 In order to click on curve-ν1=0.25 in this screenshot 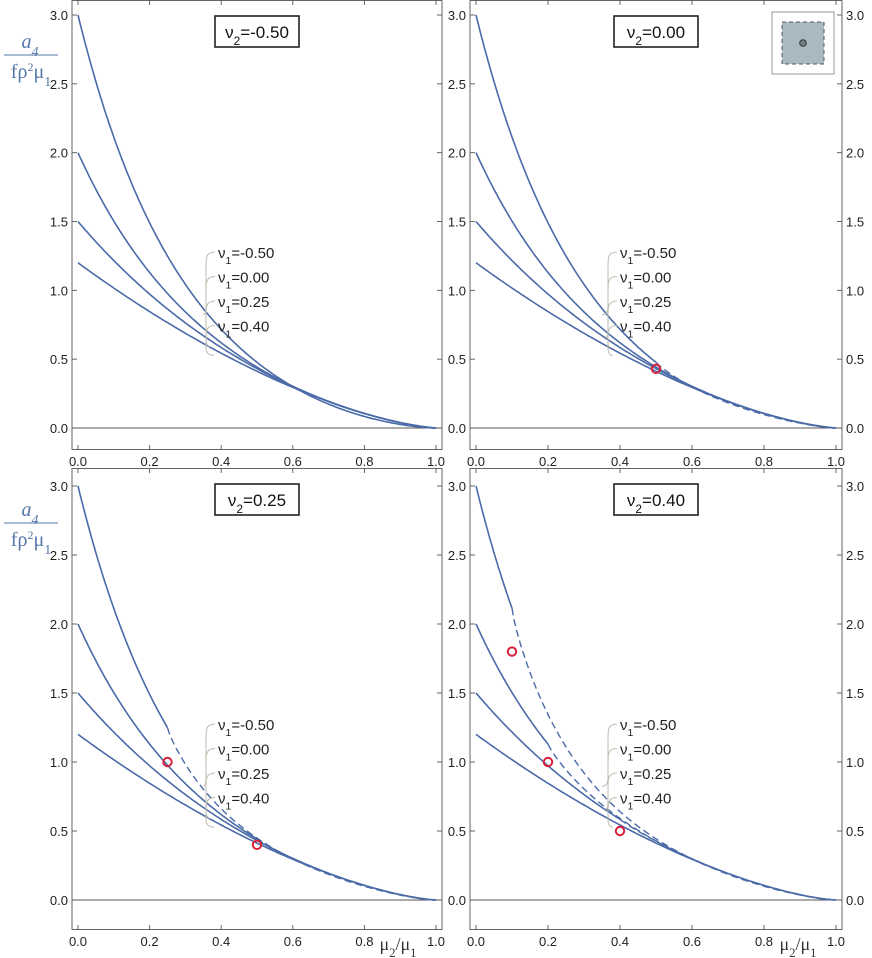, I will do `click(548, 756)`.